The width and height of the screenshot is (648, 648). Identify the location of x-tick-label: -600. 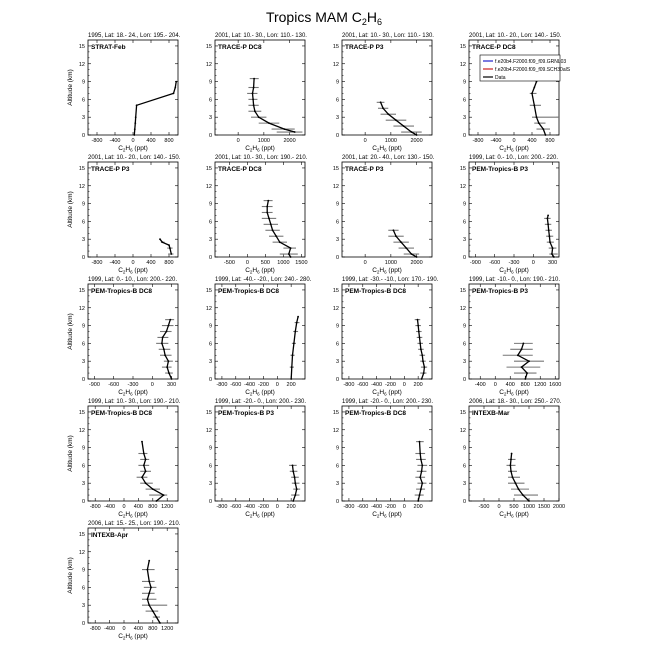
(235, 507).